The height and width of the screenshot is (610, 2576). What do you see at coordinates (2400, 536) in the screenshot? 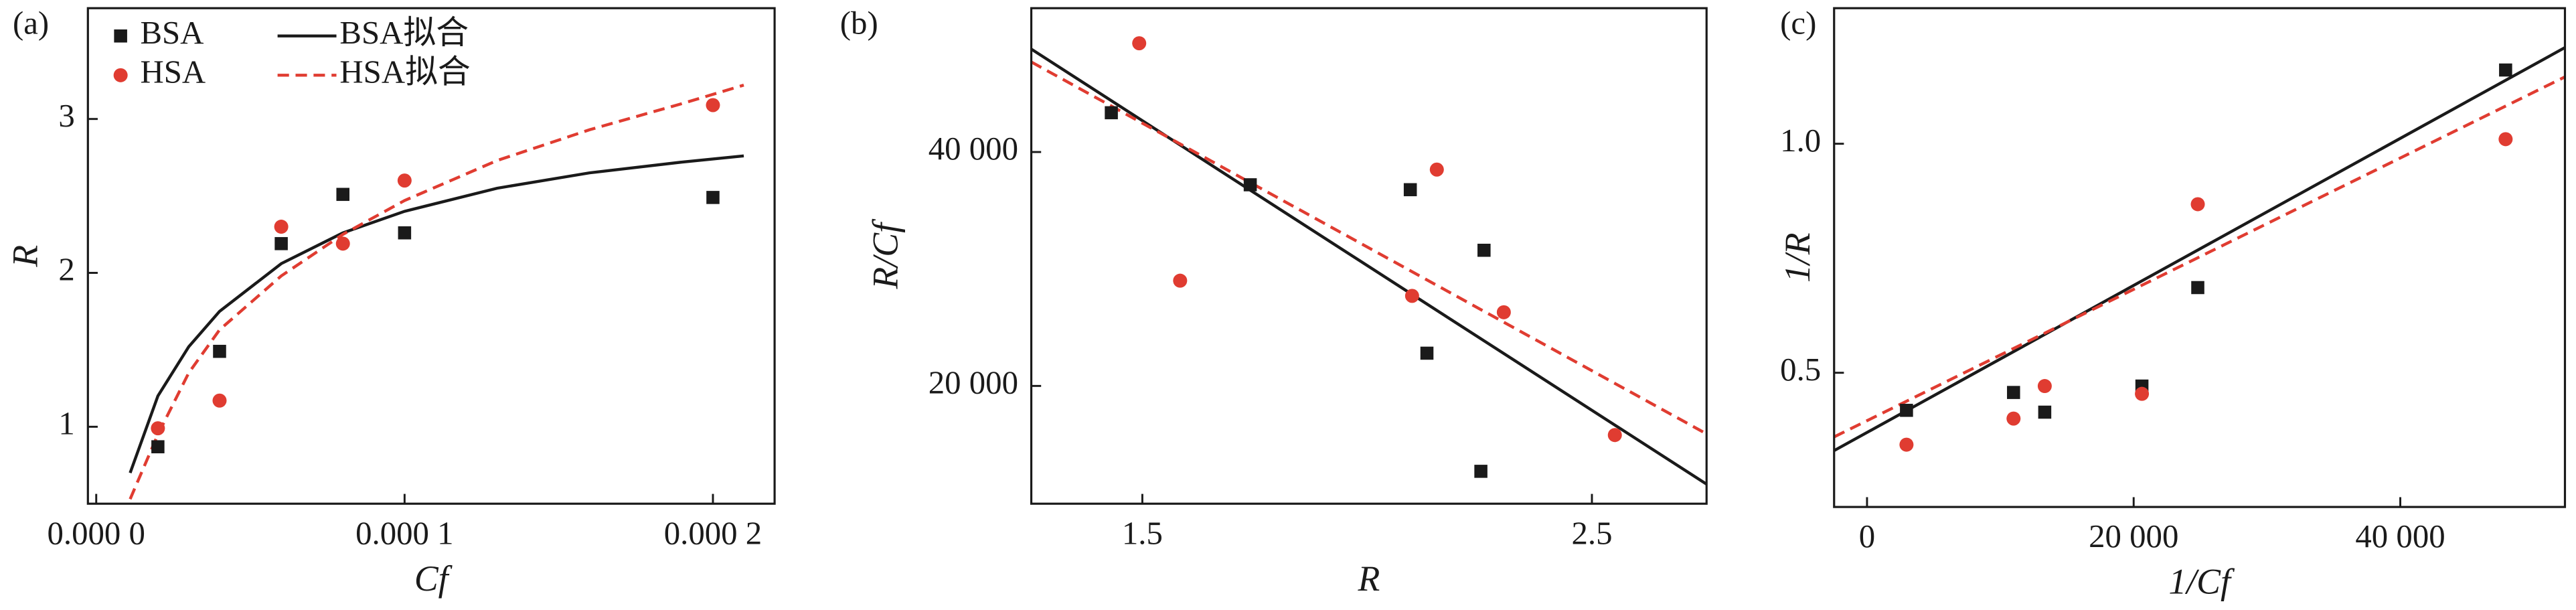
I see `x-tick-label: 40 000` at bounding box center [2400, 536].